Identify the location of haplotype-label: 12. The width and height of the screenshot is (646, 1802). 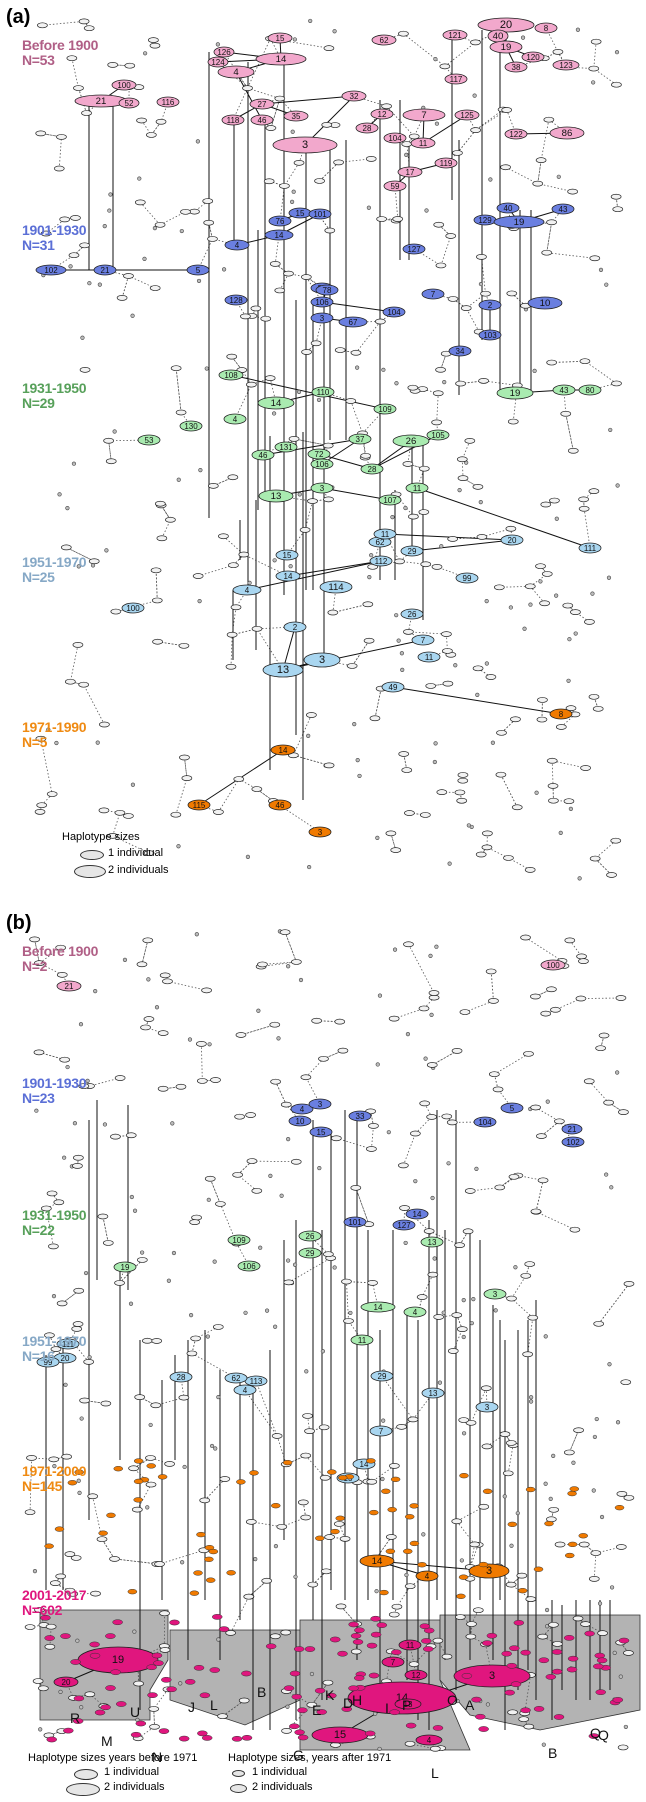
(416, 1675).